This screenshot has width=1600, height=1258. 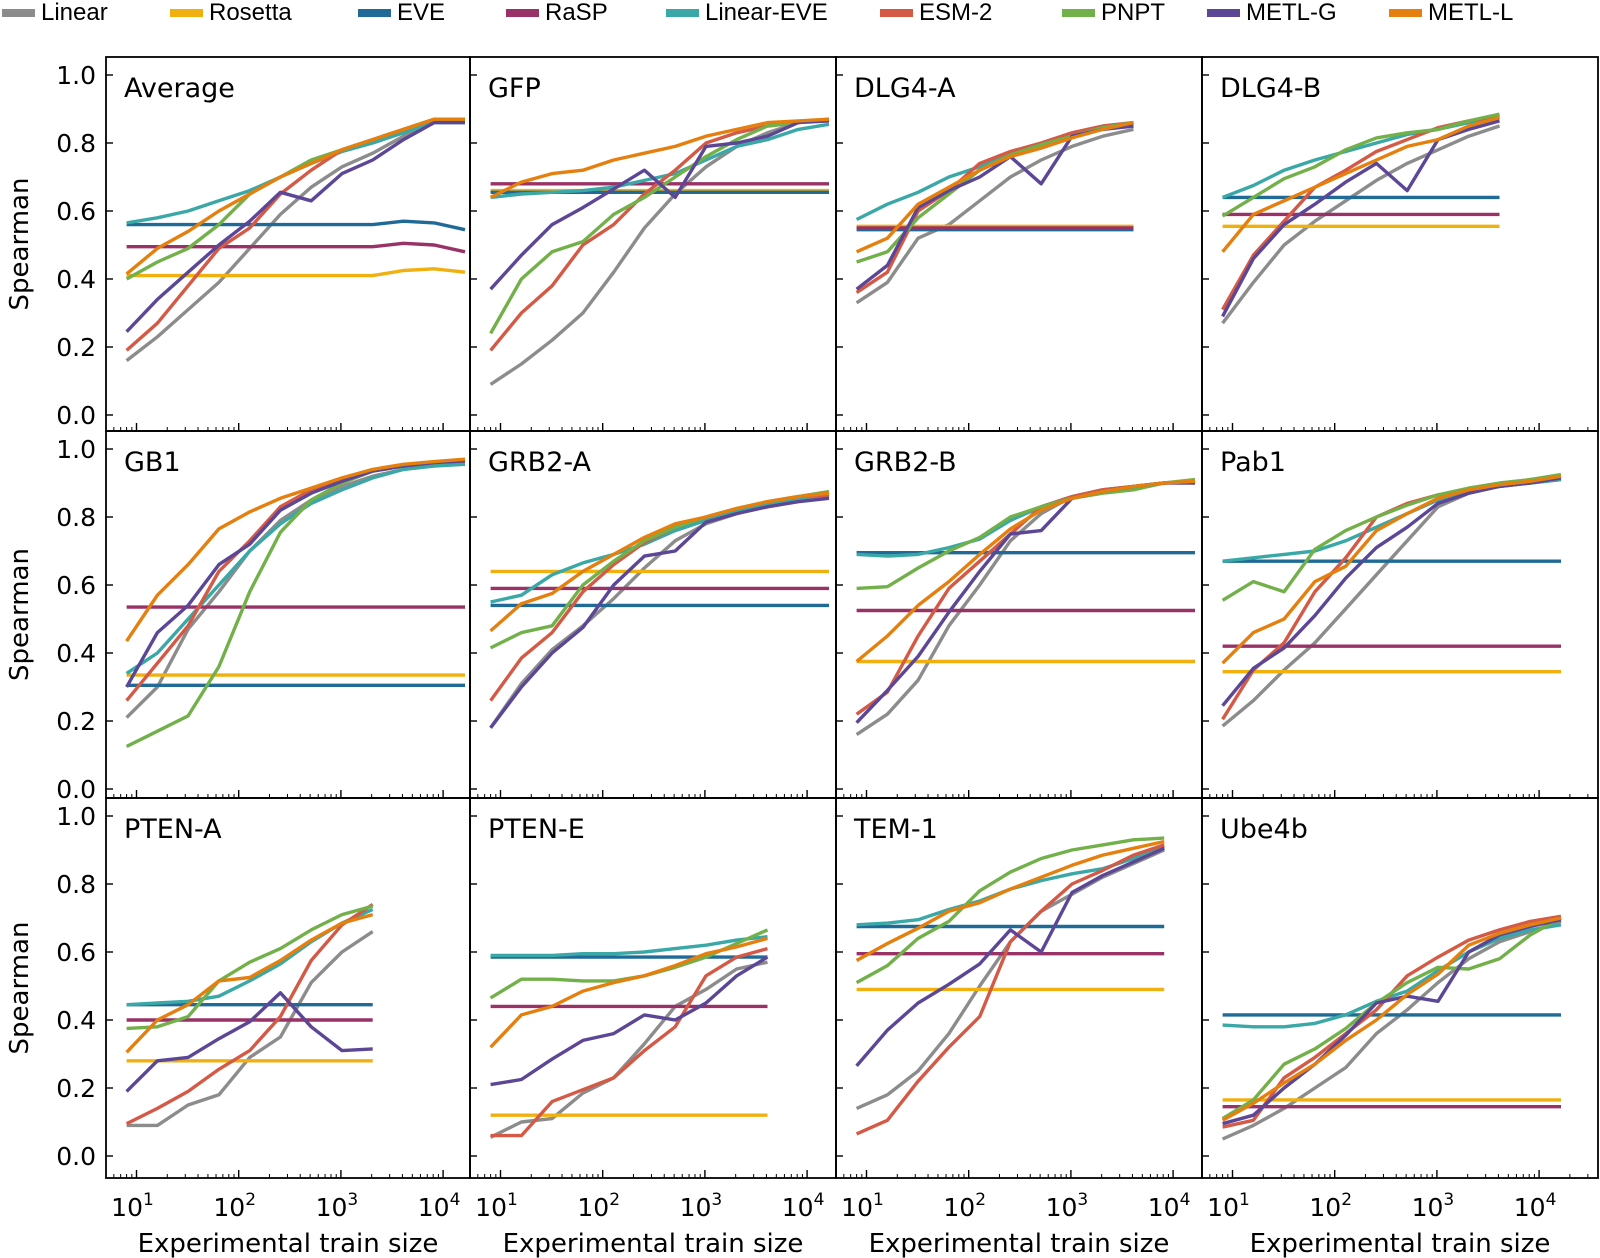 I want to click on legend-label: PNPT, so click(x=1133, y=13).